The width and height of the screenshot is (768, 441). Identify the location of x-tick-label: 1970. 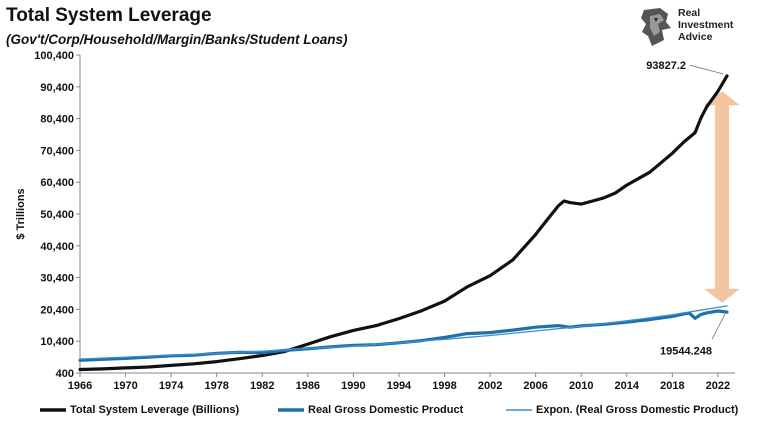
(125, 386).